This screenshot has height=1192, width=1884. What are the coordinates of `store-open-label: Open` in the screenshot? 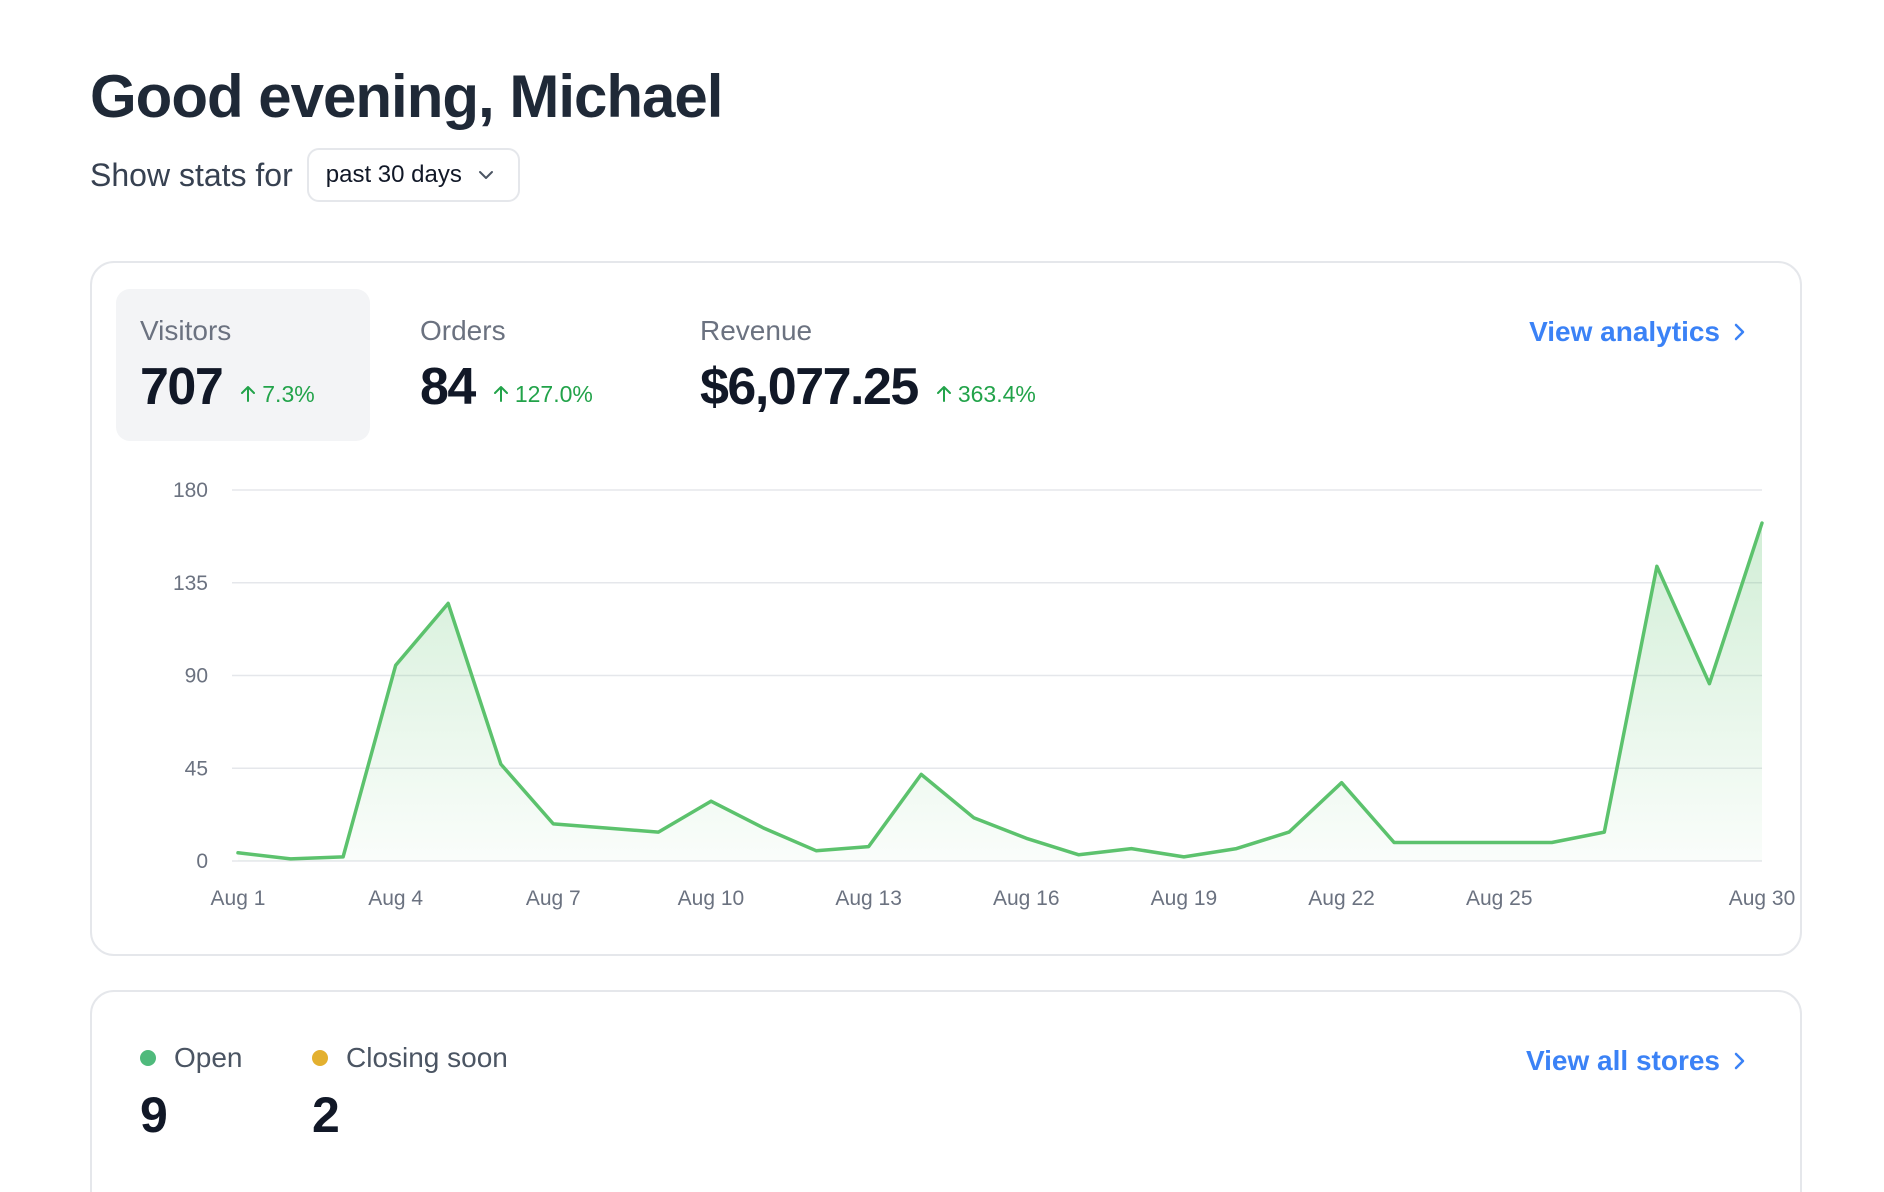 It's located at (208, 1057).